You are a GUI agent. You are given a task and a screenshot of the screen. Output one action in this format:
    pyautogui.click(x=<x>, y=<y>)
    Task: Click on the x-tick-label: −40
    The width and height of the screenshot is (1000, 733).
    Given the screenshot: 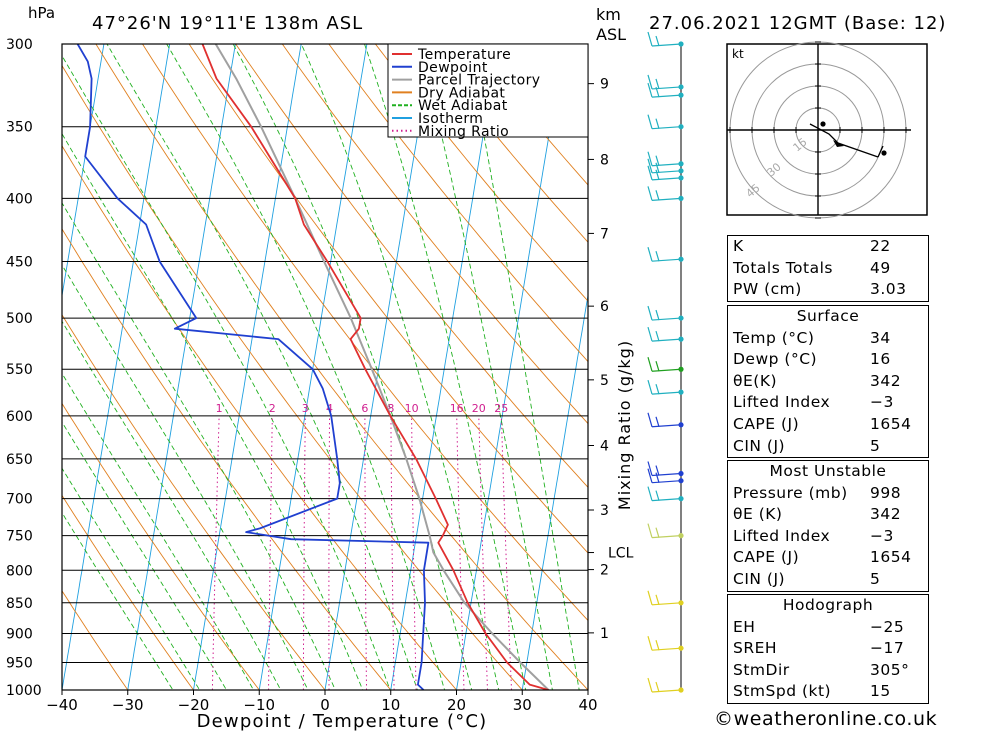 What is the action you would take?
    pyautogui.click(x=62, y=705)
    